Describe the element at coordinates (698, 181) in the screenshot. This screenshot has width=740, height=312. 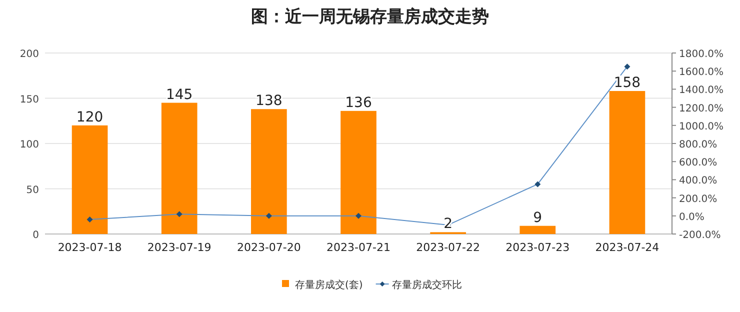
I see `y2-tick-label: 400.0%` at that location.